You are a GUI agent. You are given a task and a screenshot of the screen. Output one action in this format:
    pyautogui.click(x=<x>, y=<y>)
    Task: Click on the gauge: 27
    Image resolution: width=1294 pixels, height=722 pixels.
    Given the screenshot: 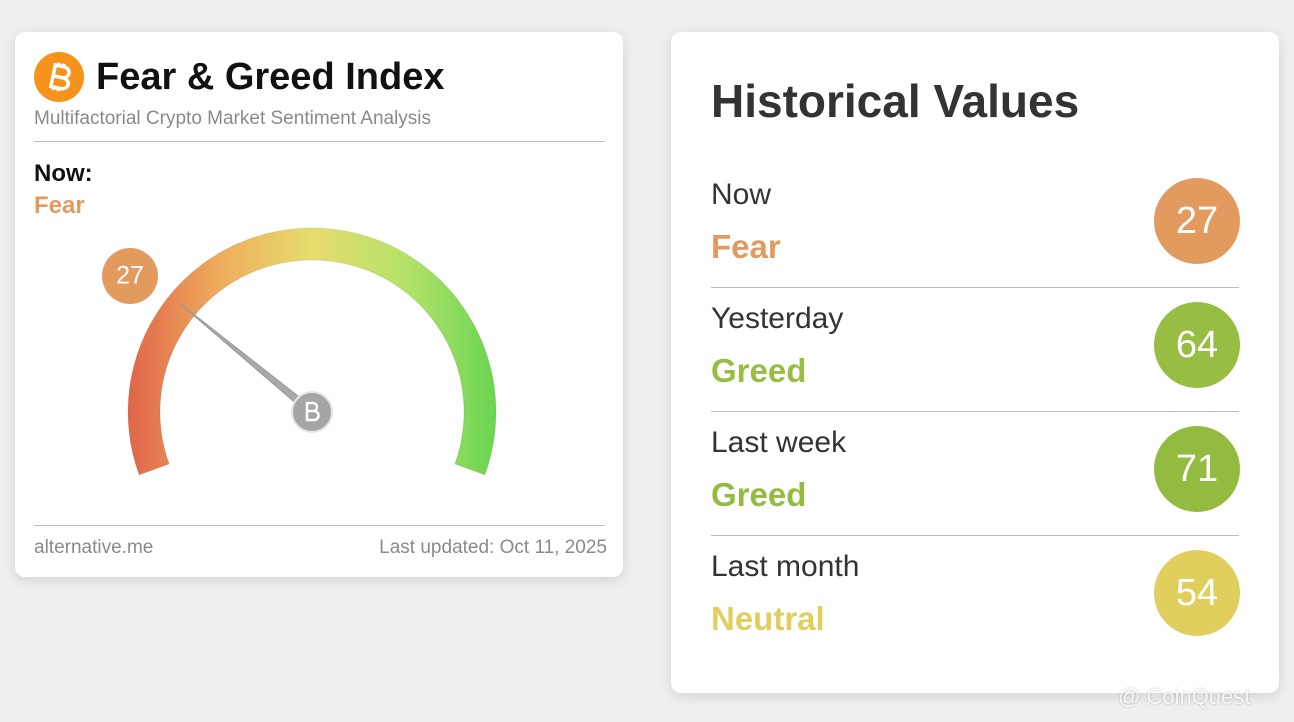 What is the action you would take?
    pyautogui.click(x=299, y=351)
    